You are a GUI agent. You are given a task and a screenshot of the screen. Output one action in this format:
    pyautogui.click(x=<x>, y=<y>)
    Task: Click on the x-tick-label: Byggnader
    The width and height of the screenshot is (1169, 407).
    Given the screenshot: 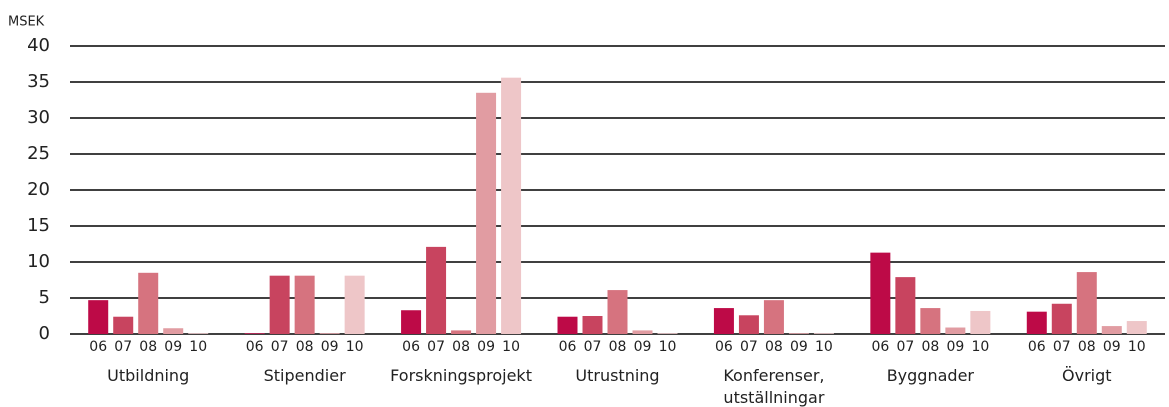 What is the action you would take?
    pyautogui.click(x=930, y=375)
    